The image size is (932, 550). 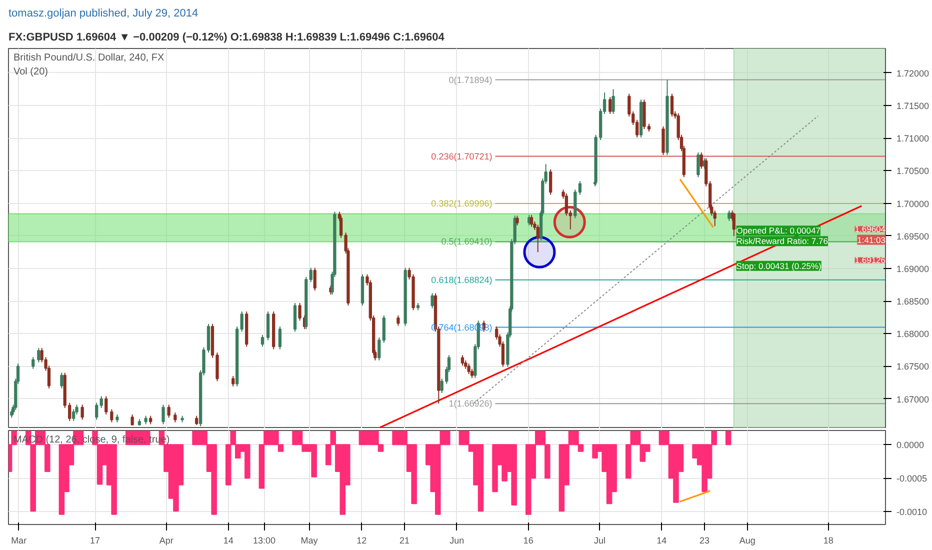 I want to click on x-tick-label: May, so click(x=309, y=541).